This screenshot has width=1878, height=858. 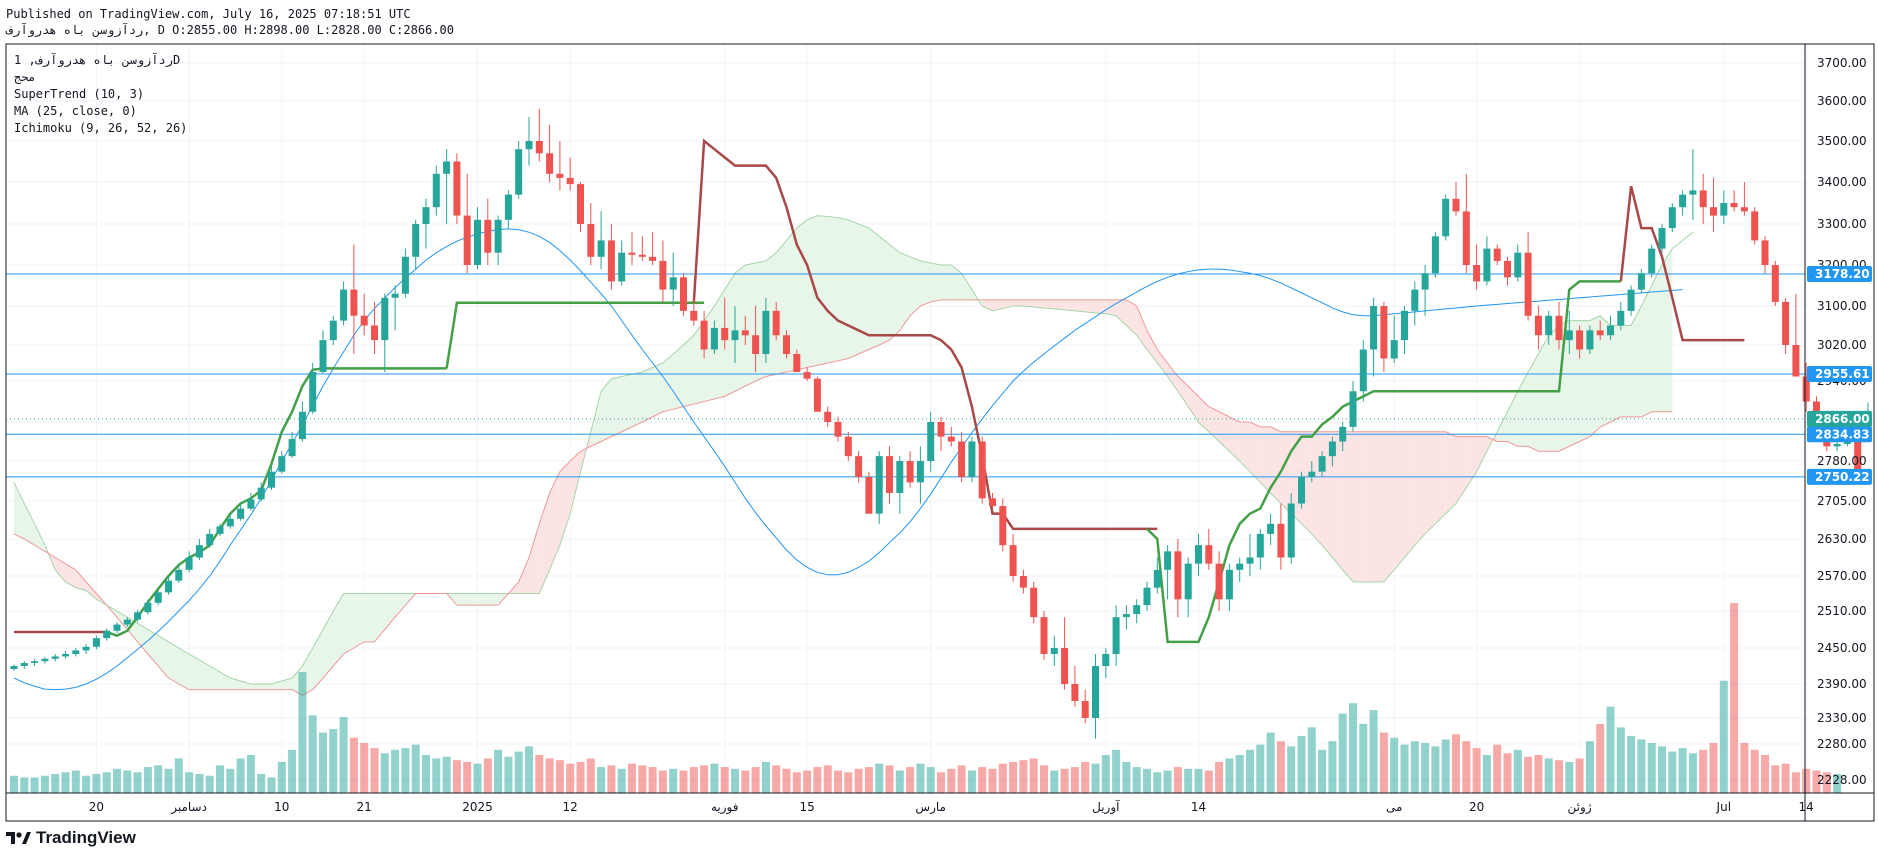 What do you see at coordinates (188, 807) in the screenshot?
I see `time-tick-label: دسامبر` at bounding box center [188, 807].